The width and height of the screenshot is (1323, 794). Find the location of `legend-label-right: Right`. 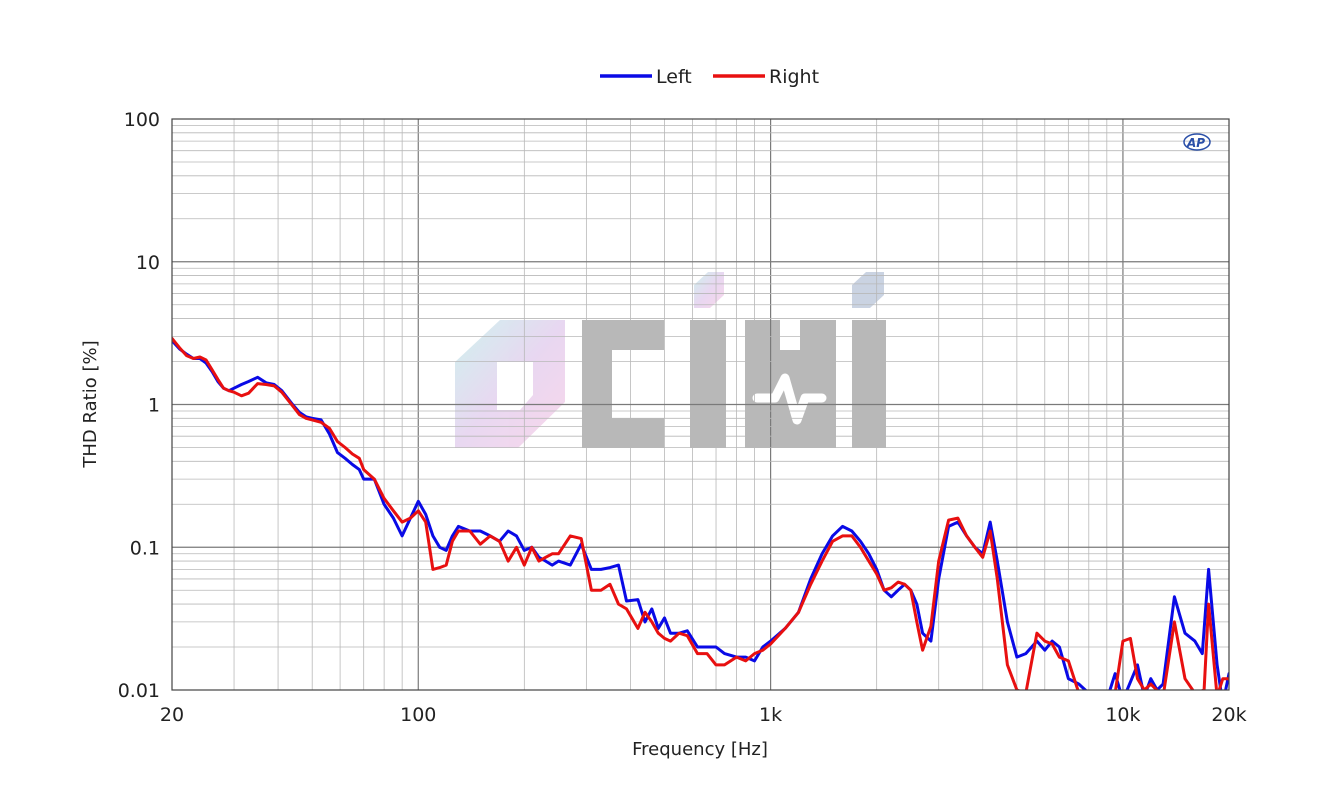

legend-label-right: Right is located at coordinates (794, 77).